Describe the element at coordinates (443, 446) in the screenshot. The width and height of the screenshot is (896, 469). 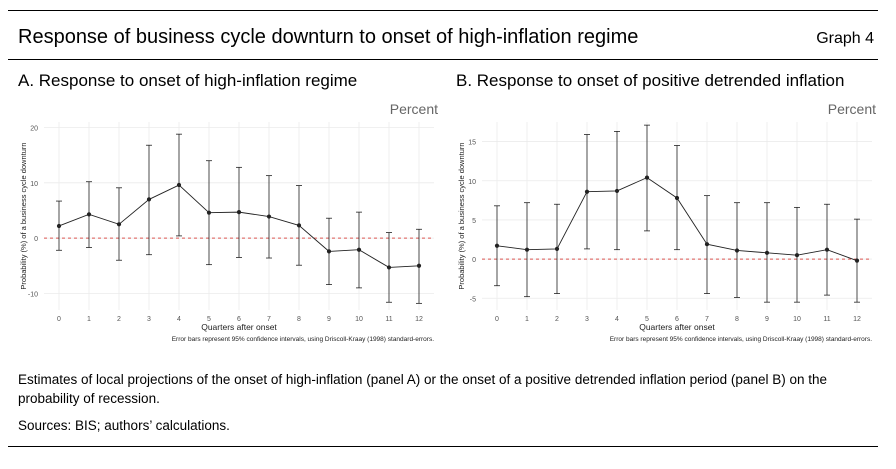
I see `bottom-rule` at that location.